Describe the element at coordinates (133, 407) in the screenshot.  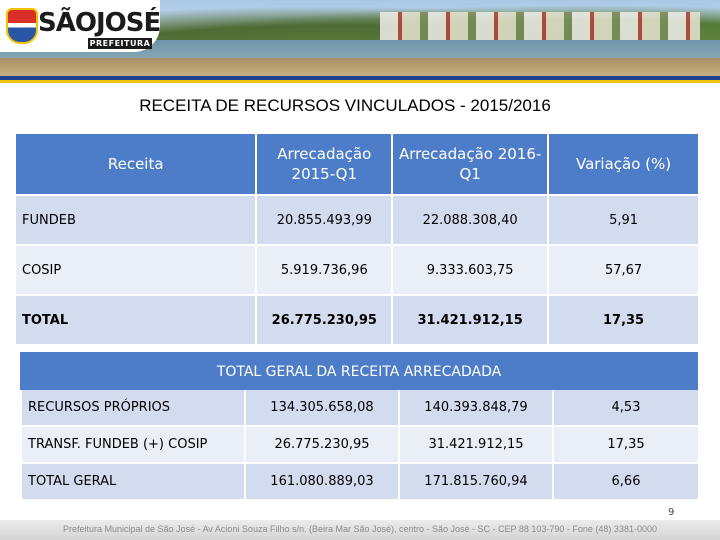
I see `row-label: RECURSOS PRÓPRIOS` at that location.